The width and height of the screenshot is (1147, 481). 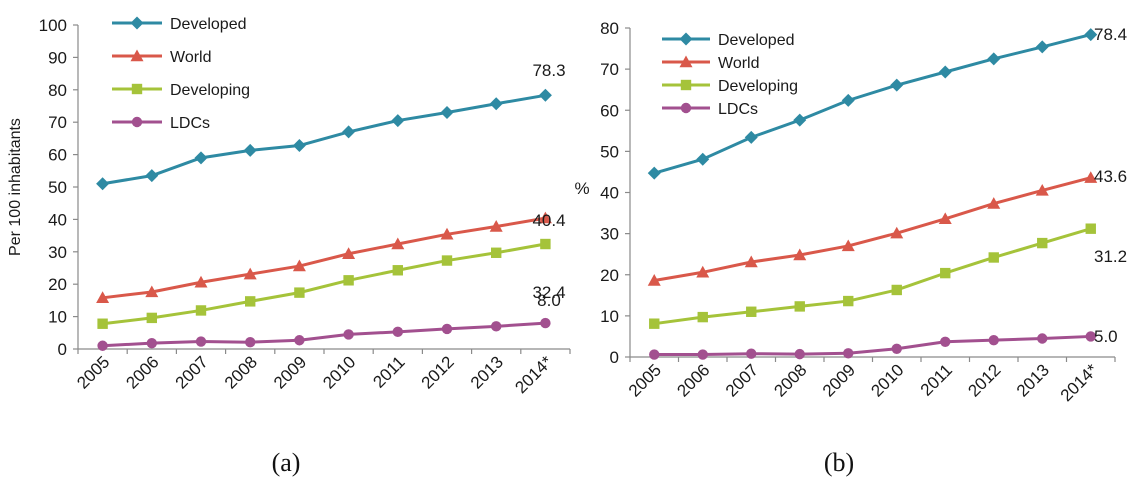 What do you see at coordinates (388, 371) in the screenshot?
I see `x-tick-label: 2011` at bounding box center [388, 371].